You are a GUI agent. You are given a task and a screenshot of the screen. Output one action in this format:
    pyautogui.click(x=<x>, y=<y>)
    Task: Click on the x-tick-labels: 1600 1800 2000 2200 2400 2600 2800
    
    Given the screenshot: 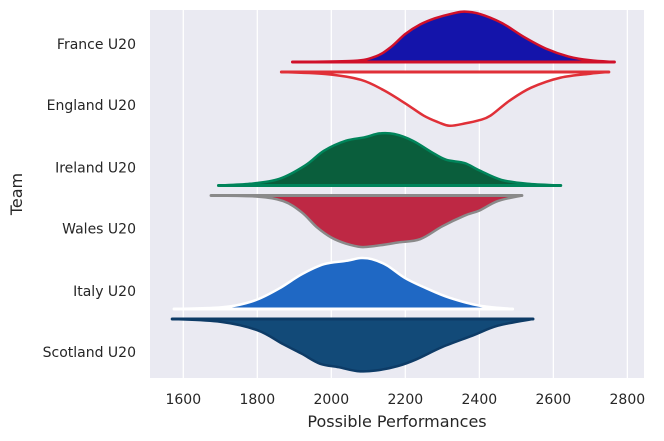 What is the action you would take?
    pyautogui.click(x=405, y=400)
    